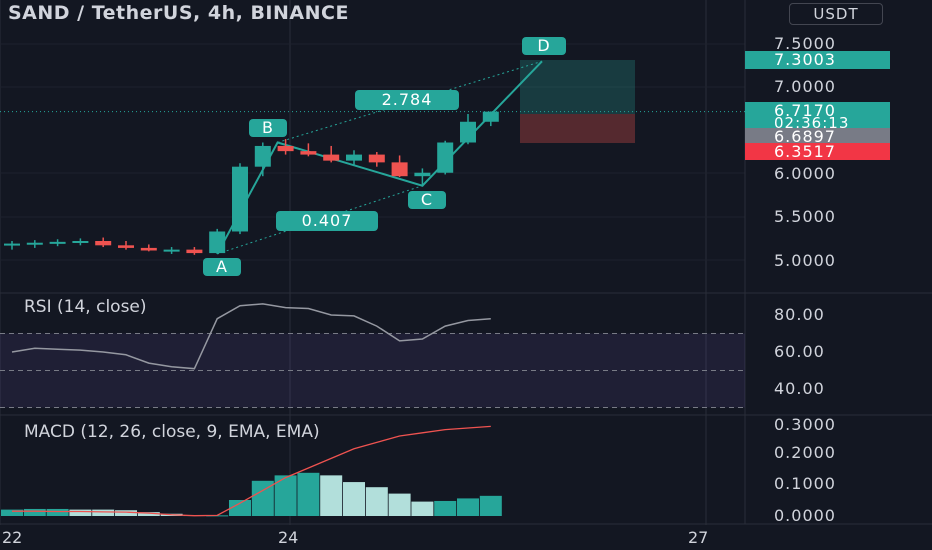  Describe the element at coordinates (178, 13) in the screenshot. I see `symbol-title: SAND / TetherUS, 4h, BINANCE` at that location.